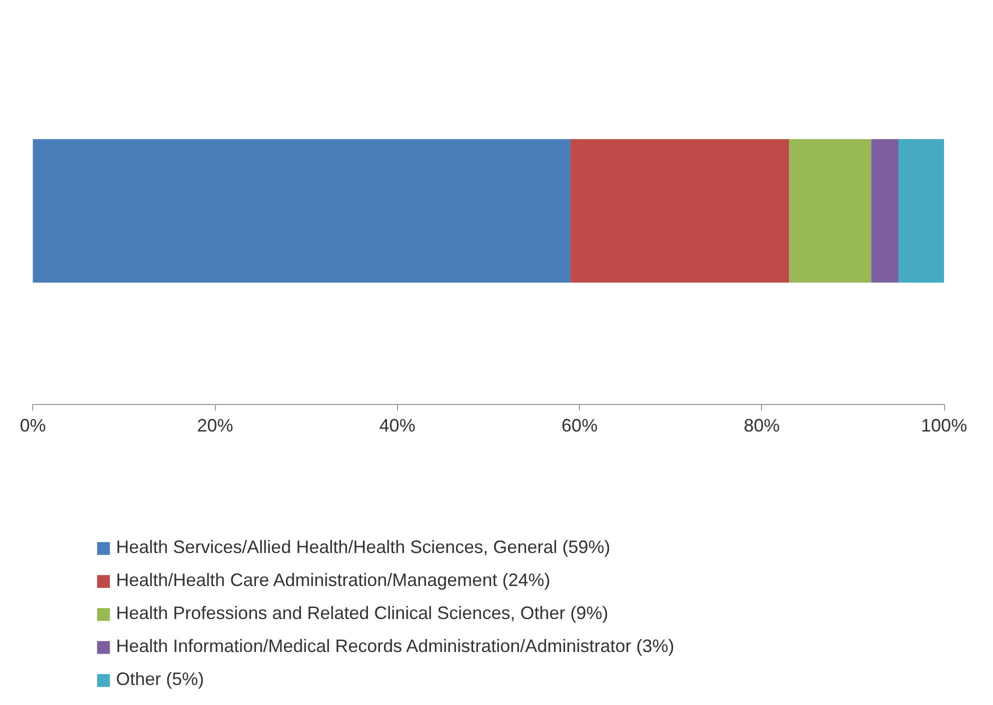  Describe the element at coordinates (395, 646) in the screenshot. I see `legend-label: Health Information/Medical Records Administration/Administrator (3%)` at that location.